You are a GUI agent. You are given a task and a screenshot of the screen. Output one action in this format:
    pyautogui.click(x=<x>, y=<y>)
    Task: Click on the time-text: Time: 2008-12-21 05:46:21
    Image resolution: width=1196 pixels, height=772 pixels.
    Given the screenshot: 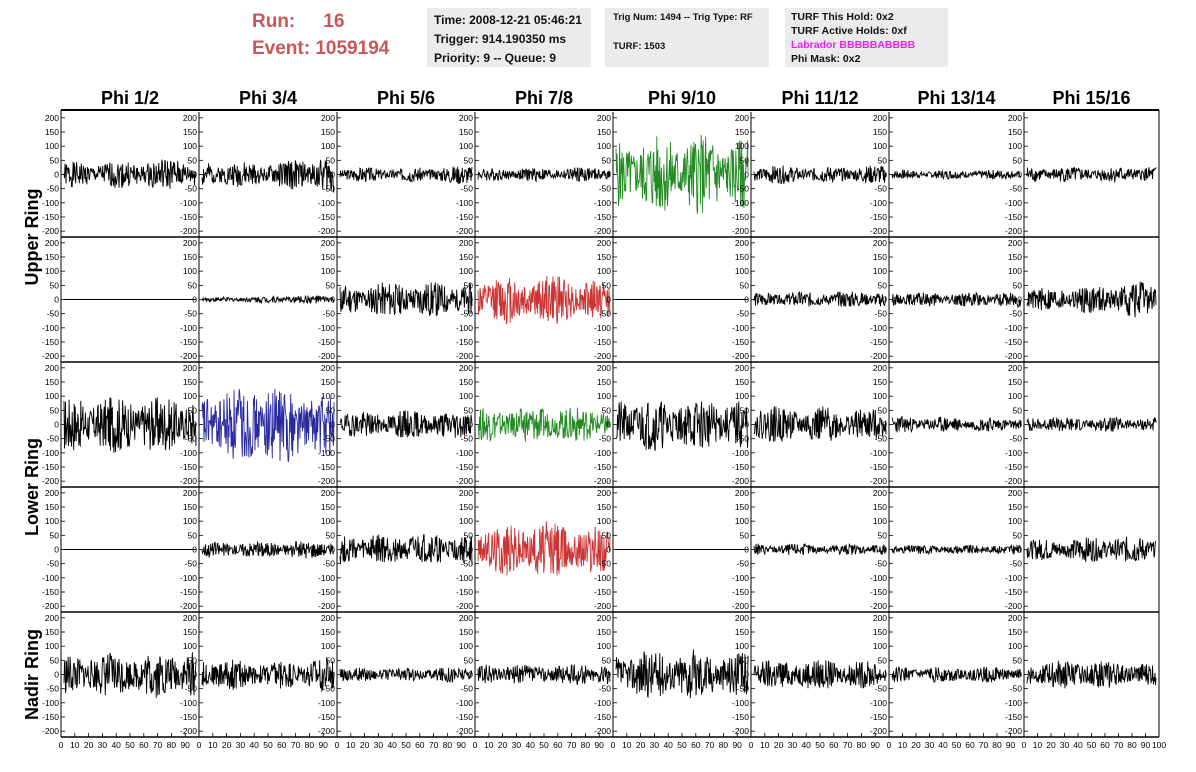 What is the action you would take?
    pyautogui.click(x=508, y=20)
    